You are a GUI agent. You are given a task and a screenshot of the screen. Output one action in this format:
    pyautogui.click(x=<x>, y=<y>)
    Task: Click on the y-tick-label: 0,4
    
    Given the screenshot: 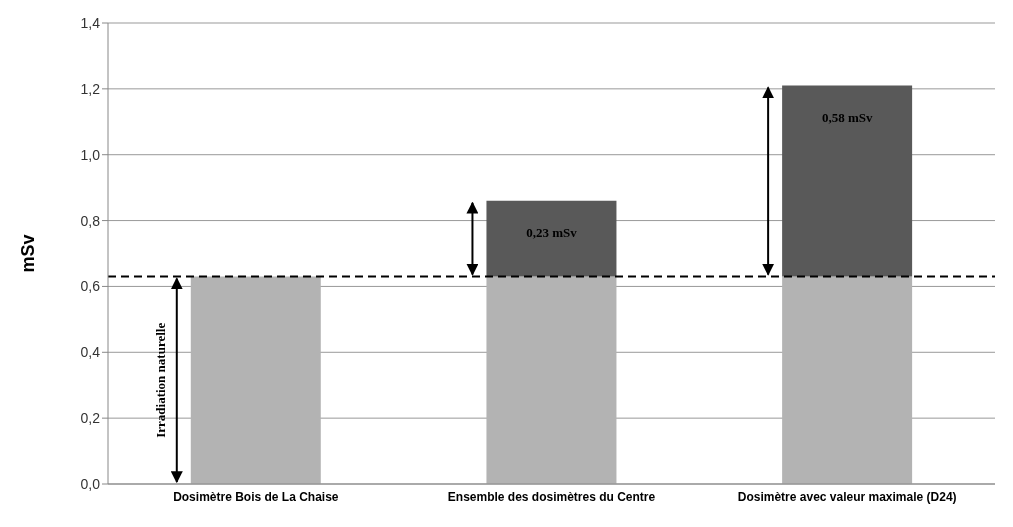 What is the action you would take?
    pyautogui.click(x=90, y=352)
    